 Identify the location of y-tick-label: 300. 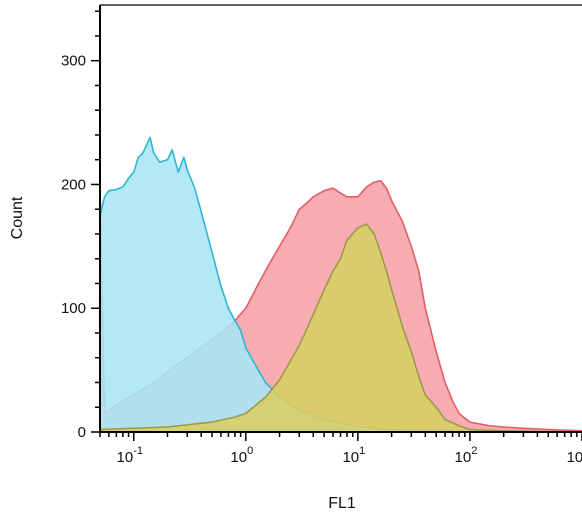
(73, 61).